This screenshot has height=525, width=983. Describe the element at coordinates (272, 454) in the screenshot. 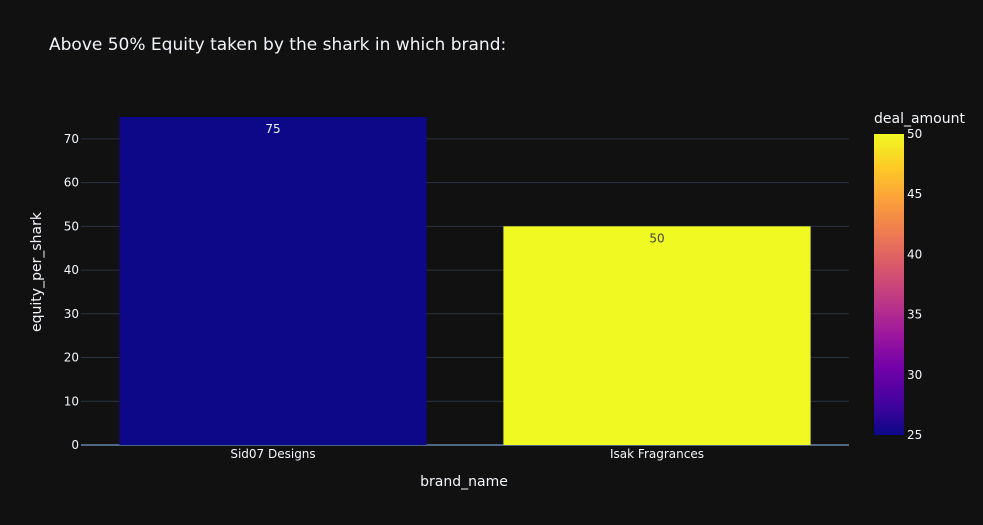

I see `x-tick-label: Sid07 Designs` at that location.